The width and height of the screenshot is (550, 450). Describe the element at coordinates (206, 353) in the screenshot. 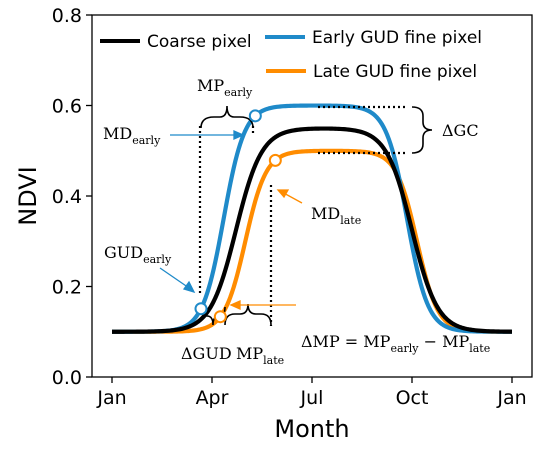

I see `label-delta-gud: ΔGUD` at that location.